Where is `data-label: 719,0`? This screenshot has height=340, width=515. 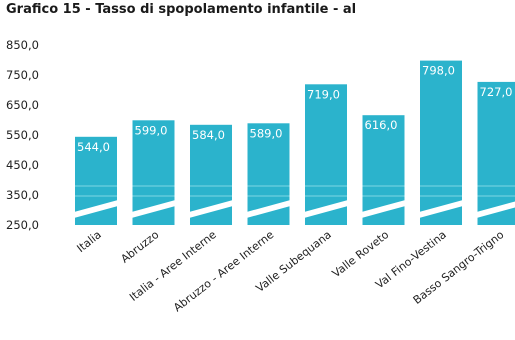
data-label: 719,0 is located at coordinates (323, 94).